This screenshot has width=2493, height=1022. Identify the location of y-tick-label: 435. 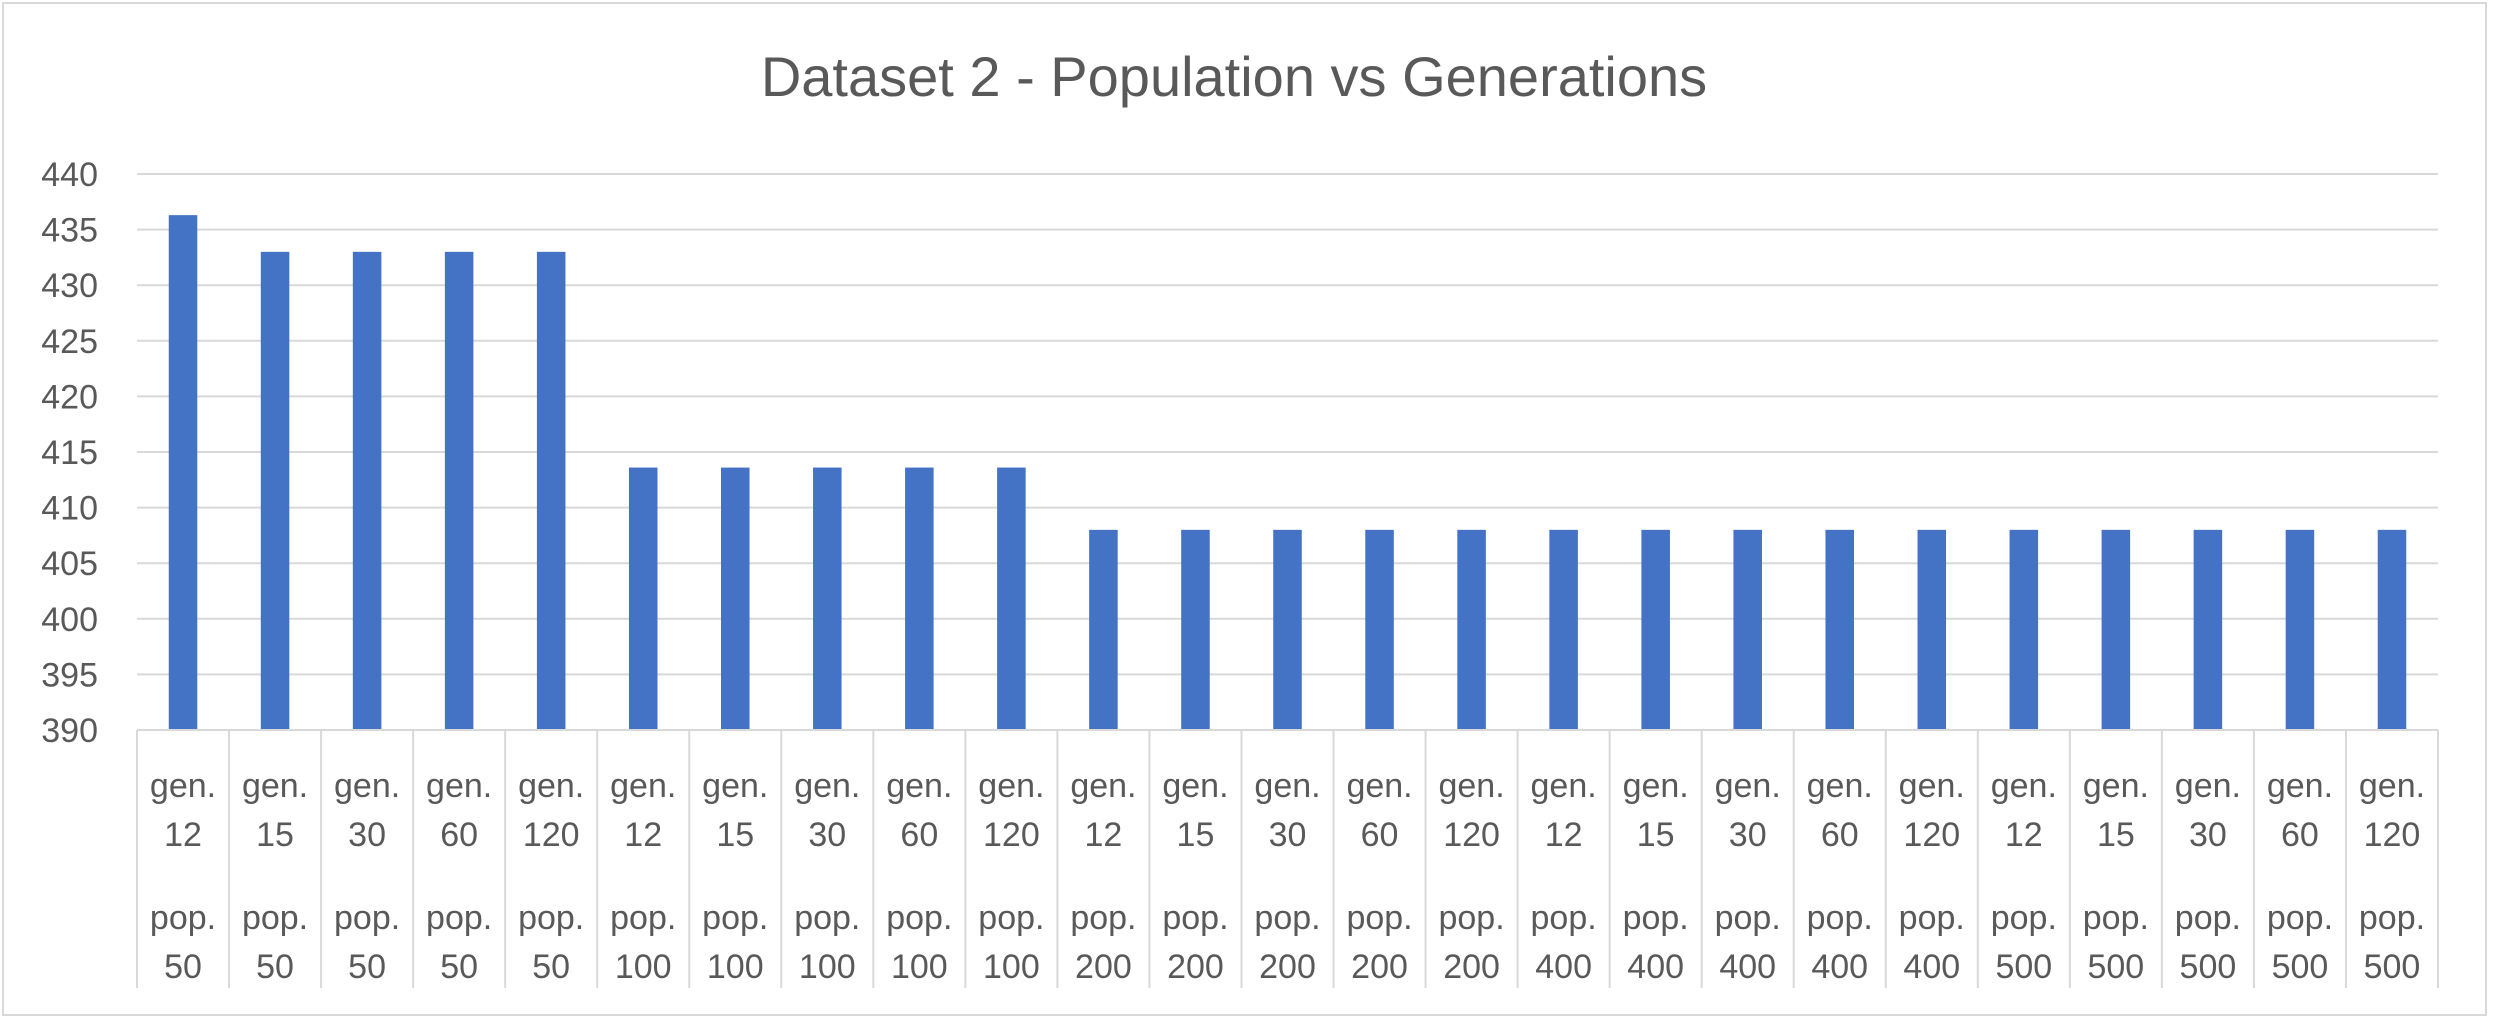
(69, 231).